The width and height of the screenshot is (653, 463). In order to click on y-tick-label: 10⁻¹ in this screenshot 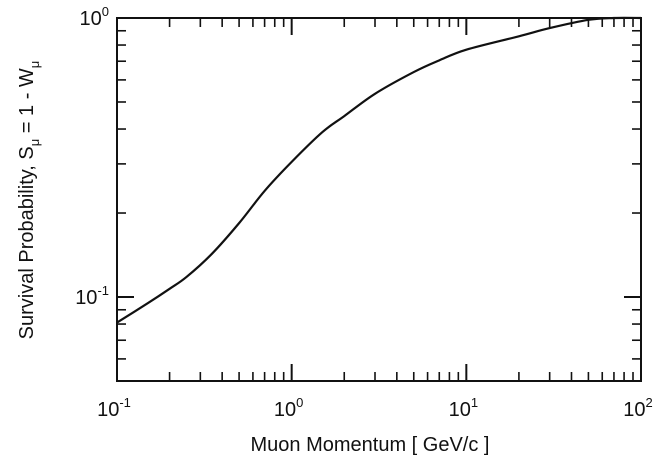, I will do `click(92, 296)`.